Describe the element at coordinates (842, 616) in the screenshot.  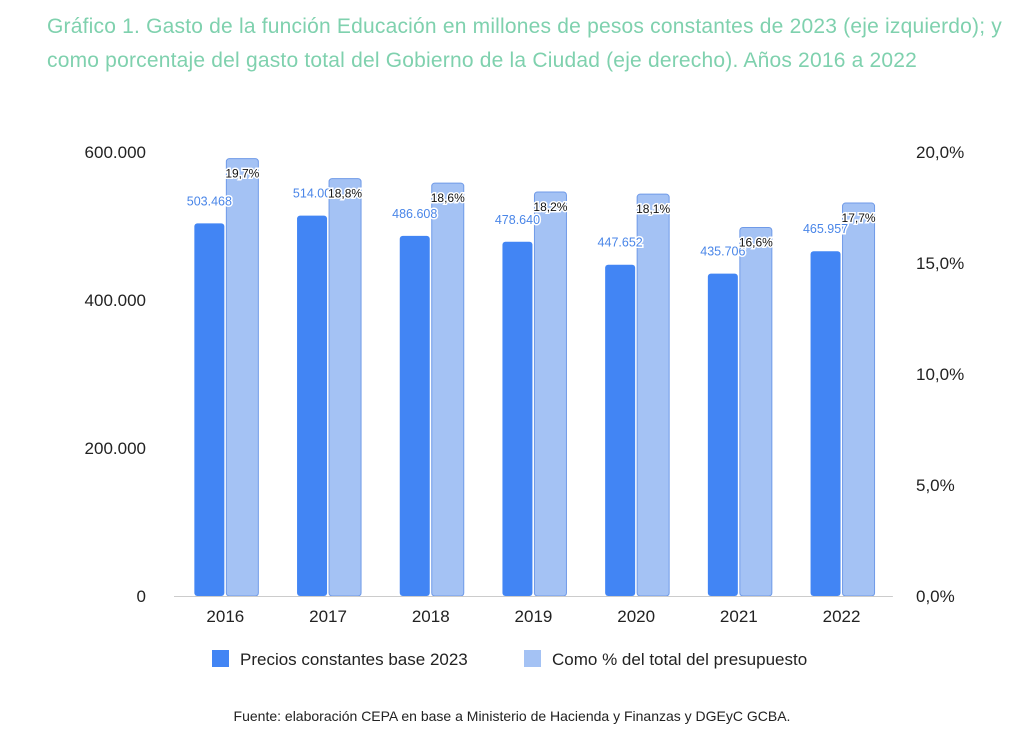
I see `x-tick-label: 2022` at that location.